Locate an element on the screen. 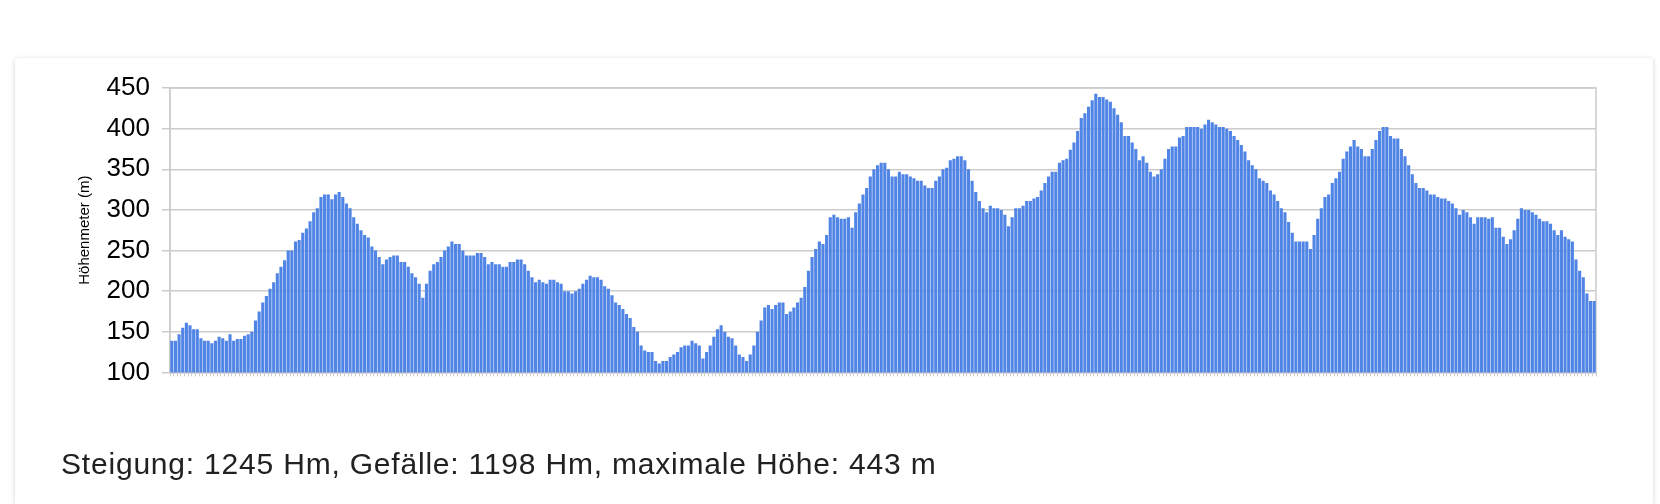 This screenshot has width=1660, height=504. y-tick-label: 400 is located at coordinates (128, 126).